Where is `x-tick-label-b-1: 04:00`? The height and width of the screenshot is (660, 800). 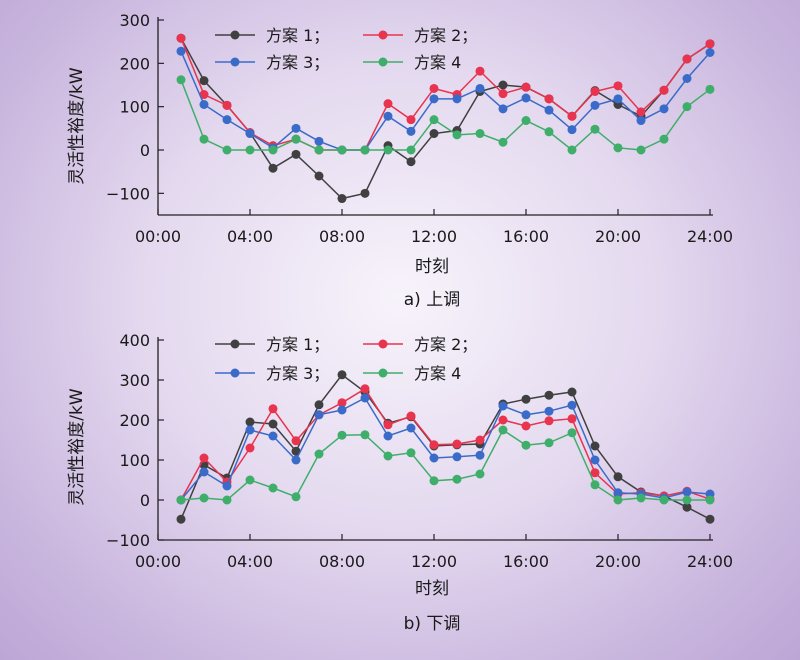 x-tick-label-b-1: 04:00 is located at coordinates (250, 561).